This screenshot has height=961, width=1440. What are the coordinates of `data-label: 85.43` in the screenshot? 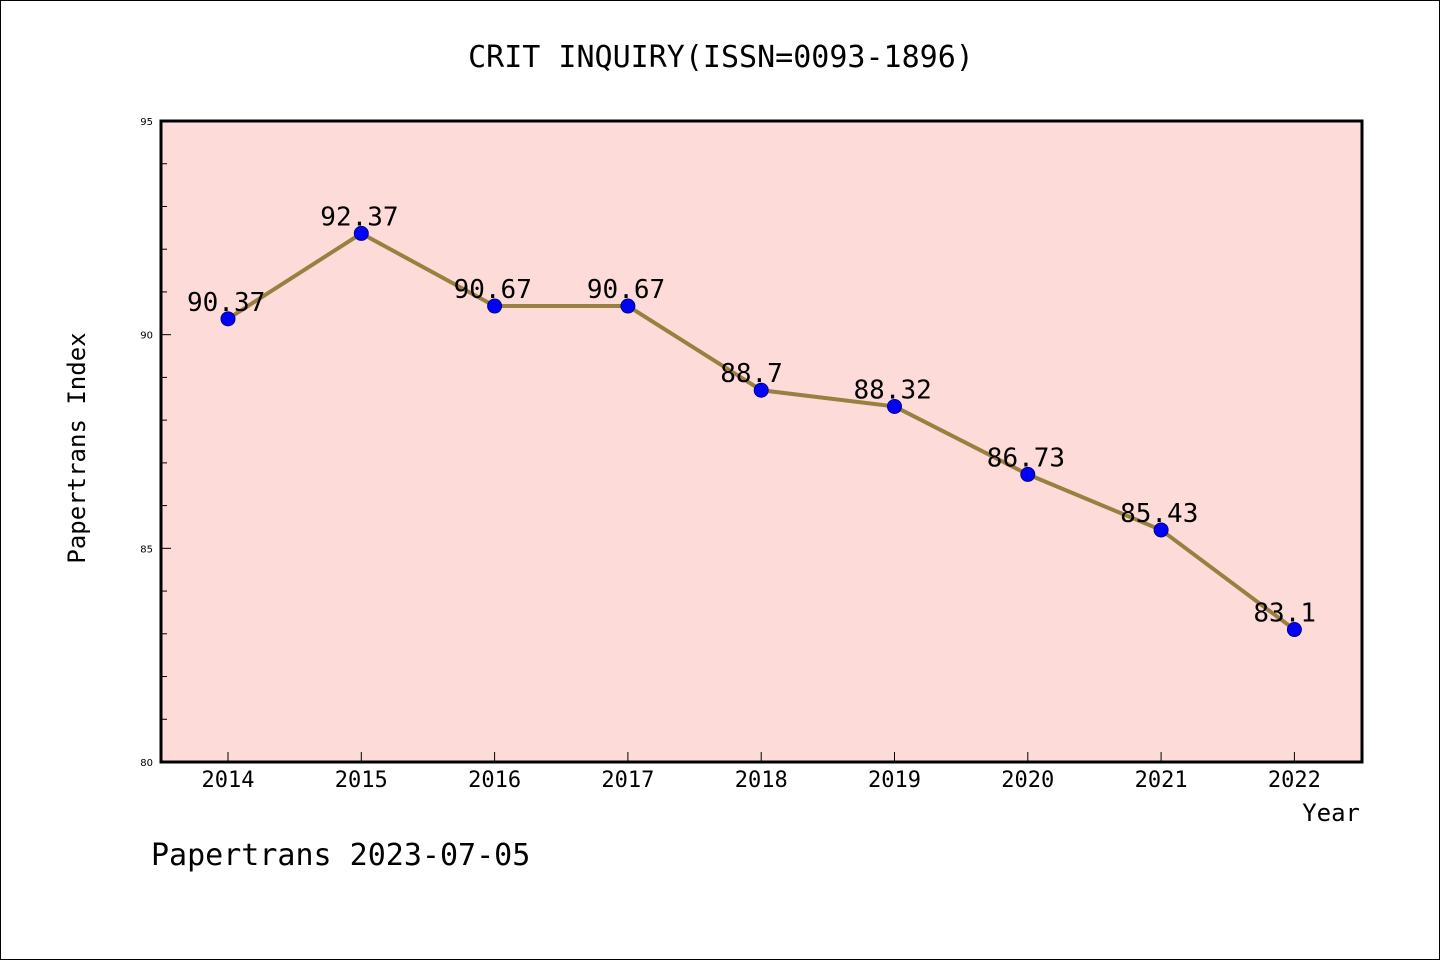 It's located at (1159, 514).